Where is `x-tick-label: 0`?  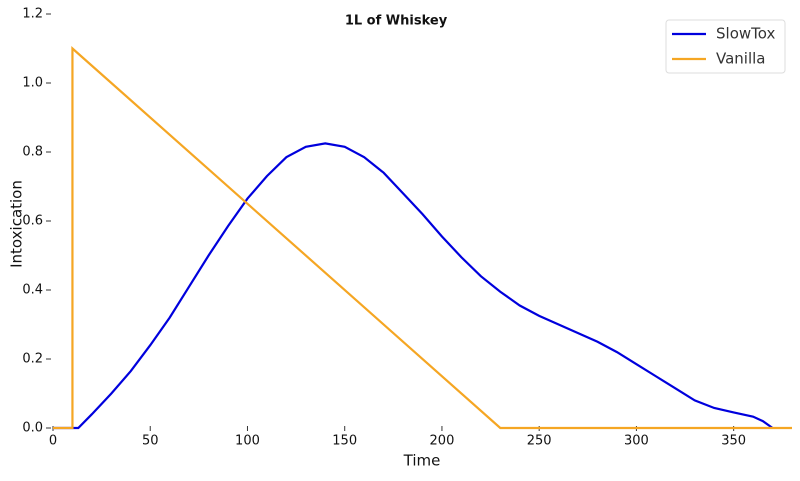 x-tick-label: 0 is located at coordinates (53, 441).